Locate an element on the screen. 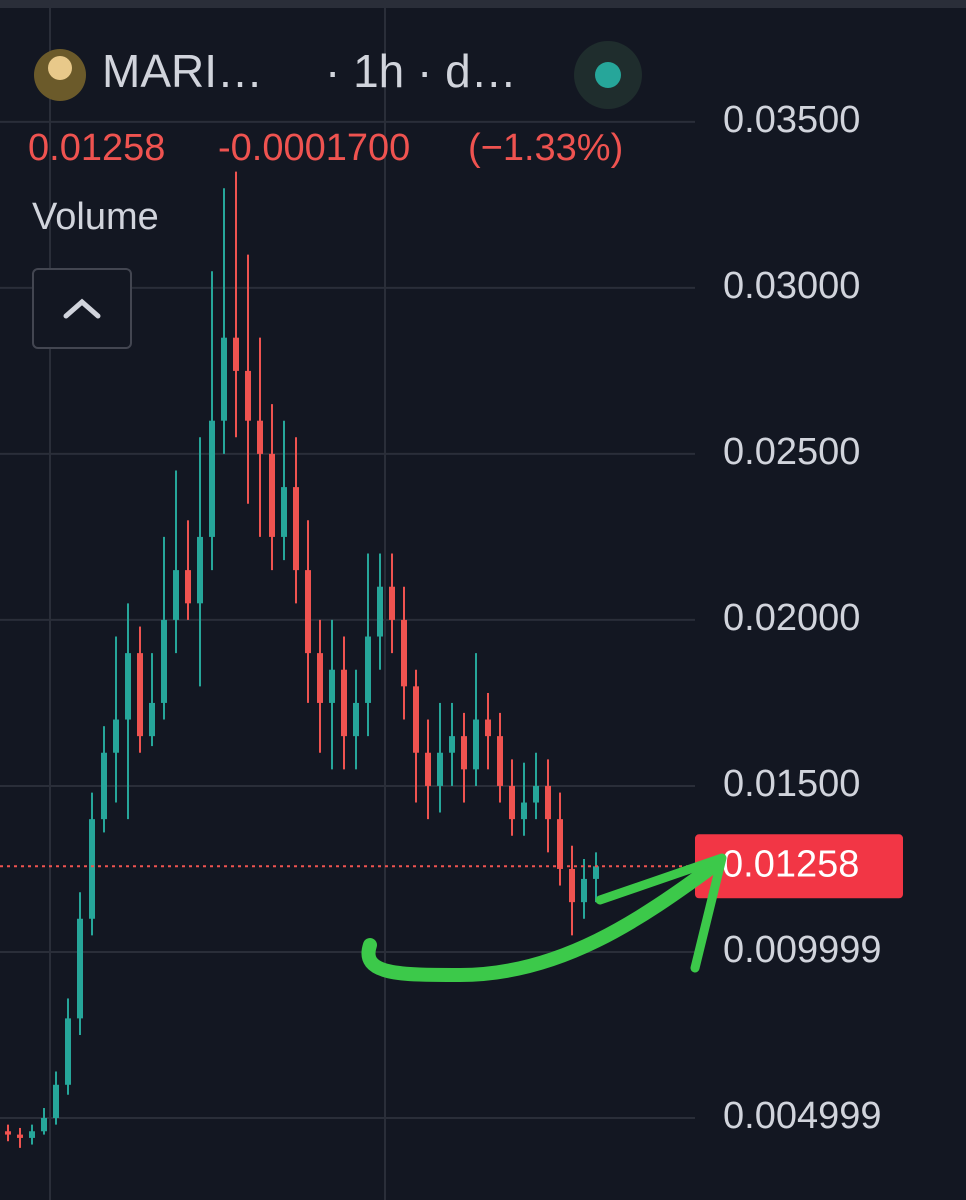 The width and height of the screenshot is (966, 1200). collapse-button is located at coordinates (82, 308).